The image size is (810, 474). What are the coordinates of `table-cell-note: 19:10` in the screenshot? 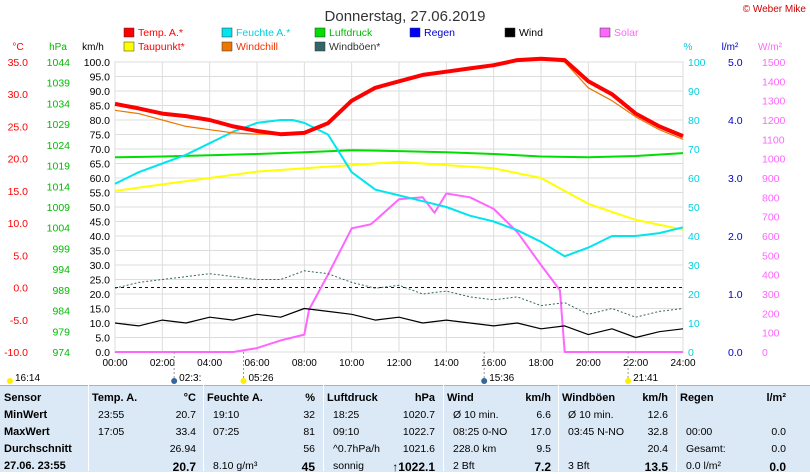 It's located at (226, 415).